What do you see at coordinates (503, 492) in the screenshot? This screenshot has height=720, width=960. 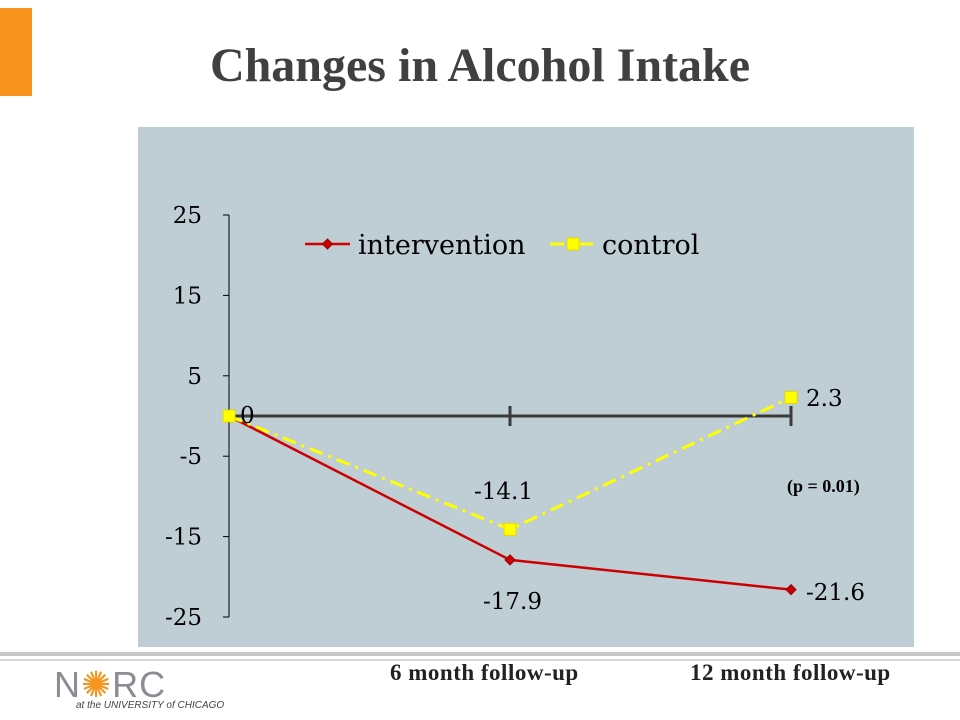 I see `data-label-control-6mo: -14.1` at bounding box center [503, 492].